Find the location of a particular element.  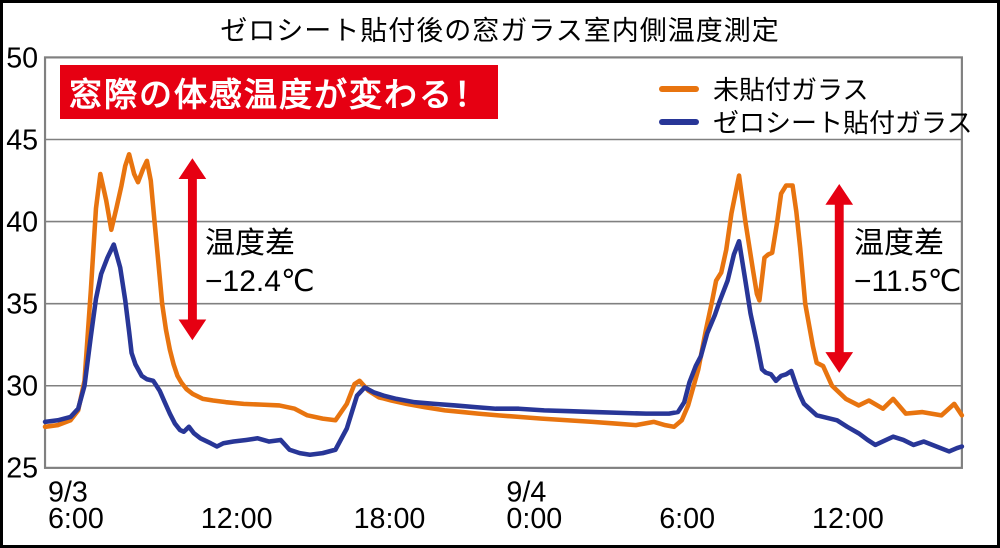

temp-diff-label-right: 温度差 is located at coordinates (899, 243).